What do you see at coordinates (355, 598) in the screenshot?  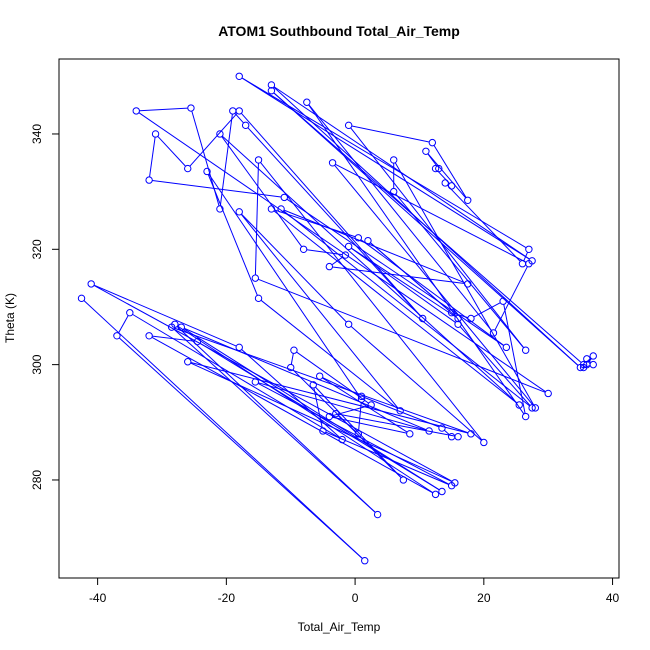 I see `x-tick-label: 0` at bounding box center [355, 598].